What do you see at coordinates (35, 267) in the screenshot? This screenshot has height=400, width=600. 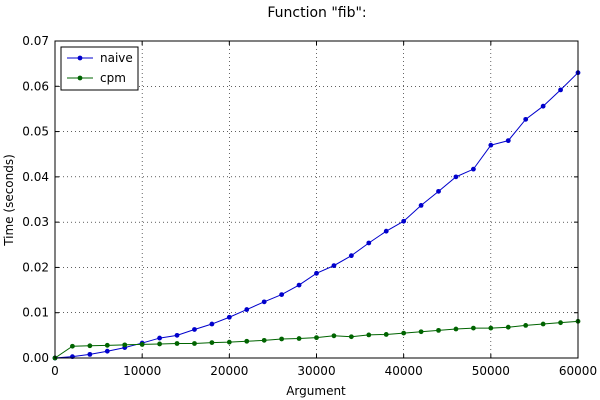 I see `y-tick-label: 0.02` at bounding box center [35, 267].